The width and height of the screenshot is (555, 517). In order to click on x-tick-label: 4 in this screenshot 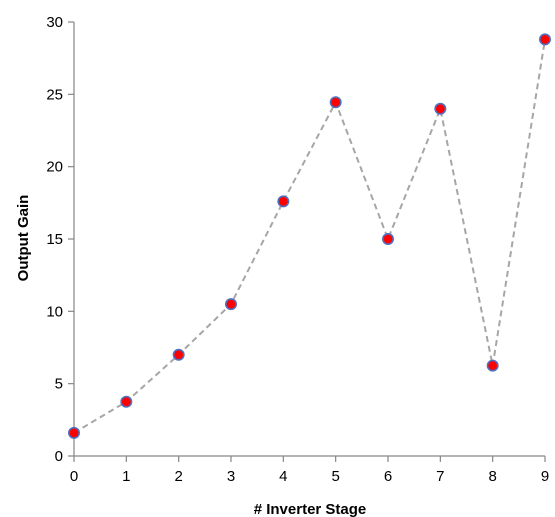, I will do `click(283, 476)`.